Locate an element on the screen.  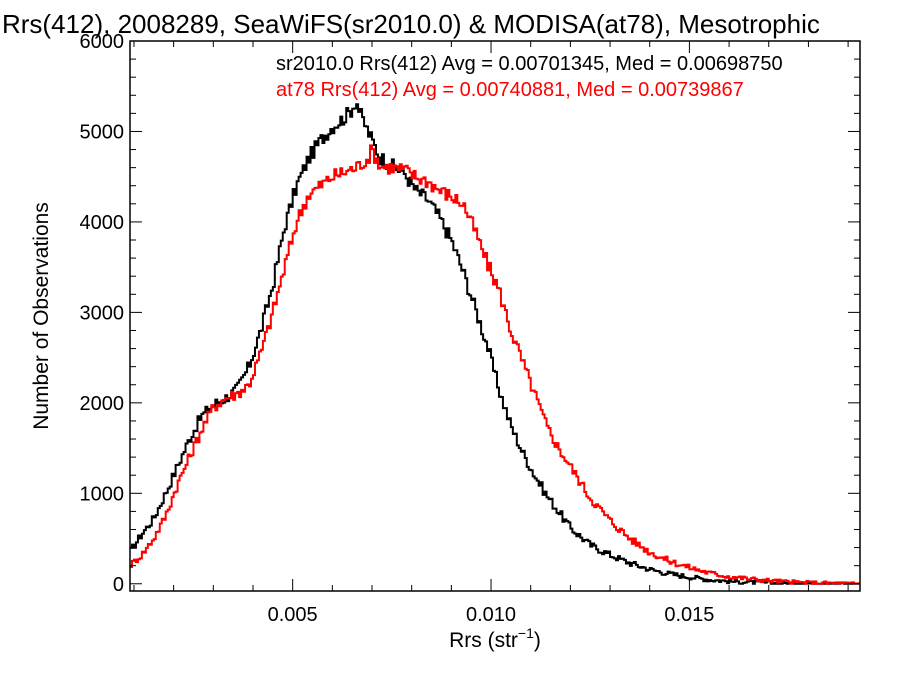
y-tick-label: 5000 is located at coordinates (102, 132).